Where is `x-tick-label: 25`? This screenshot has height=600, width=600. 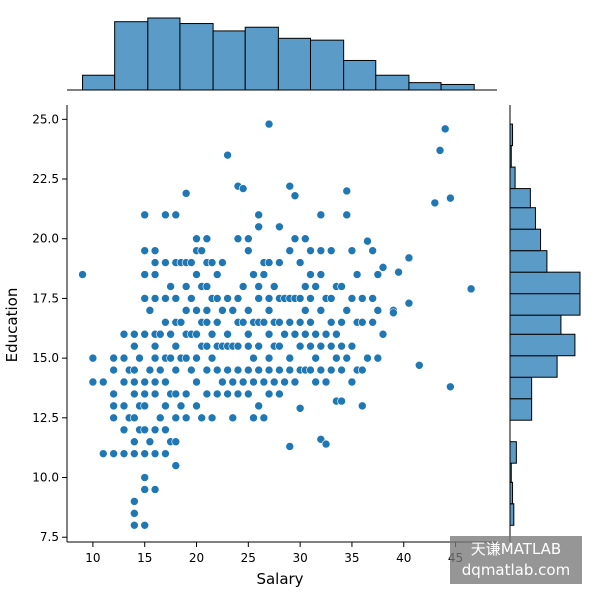
x-tick-label: 25 is located at coordinates (248, 558).